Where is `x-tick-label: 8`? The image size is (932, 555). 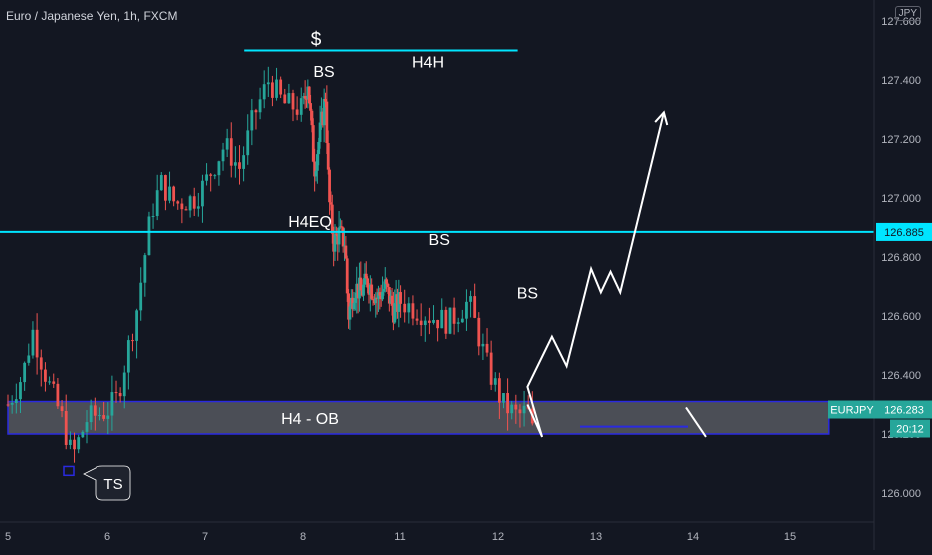
x-tick-label: 8 is located at coordinates (303, 537).